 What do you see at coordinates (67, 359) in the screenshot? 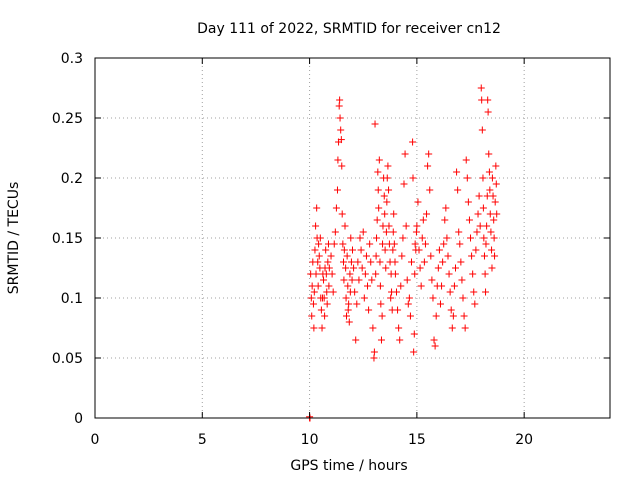
I see `y-tick-label: 0.05` at bounding box center [67, 359].